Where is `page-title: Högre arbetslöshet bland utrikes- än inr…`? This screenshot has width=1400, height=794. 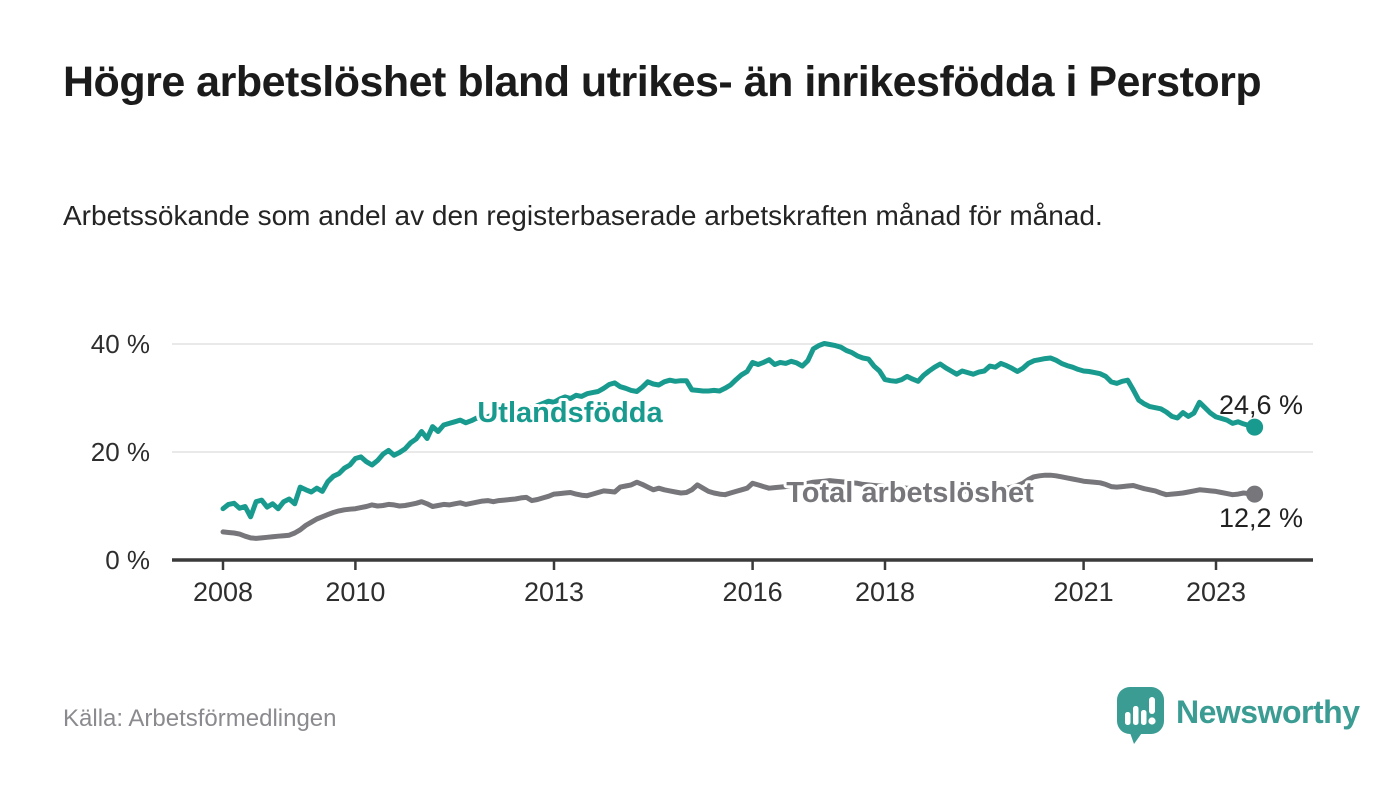
page-title: Högre arbetslöshet bland utrikes- än inr… is located at coordinates (662, 82).